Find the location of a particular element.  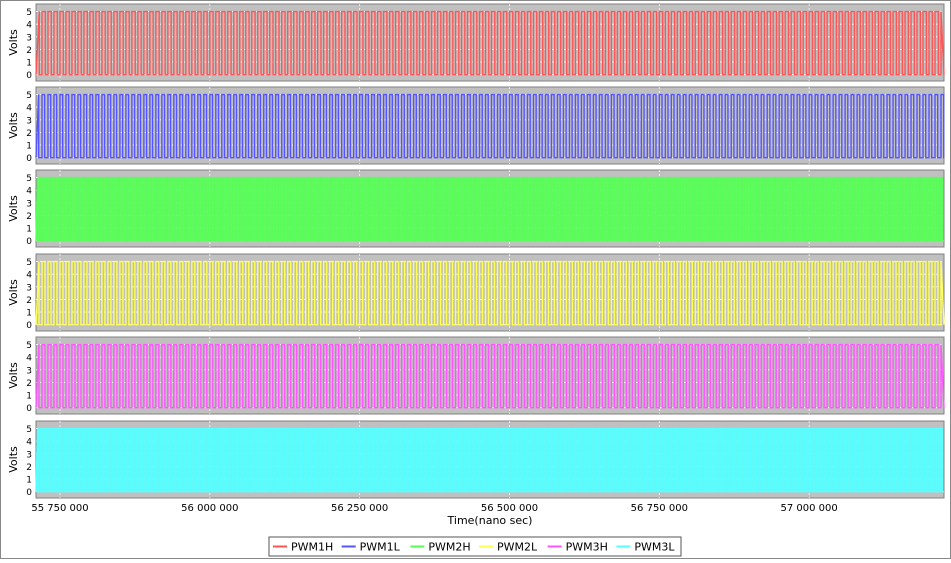

plot-panel-pwm2l is located at coordinates (490, 292).